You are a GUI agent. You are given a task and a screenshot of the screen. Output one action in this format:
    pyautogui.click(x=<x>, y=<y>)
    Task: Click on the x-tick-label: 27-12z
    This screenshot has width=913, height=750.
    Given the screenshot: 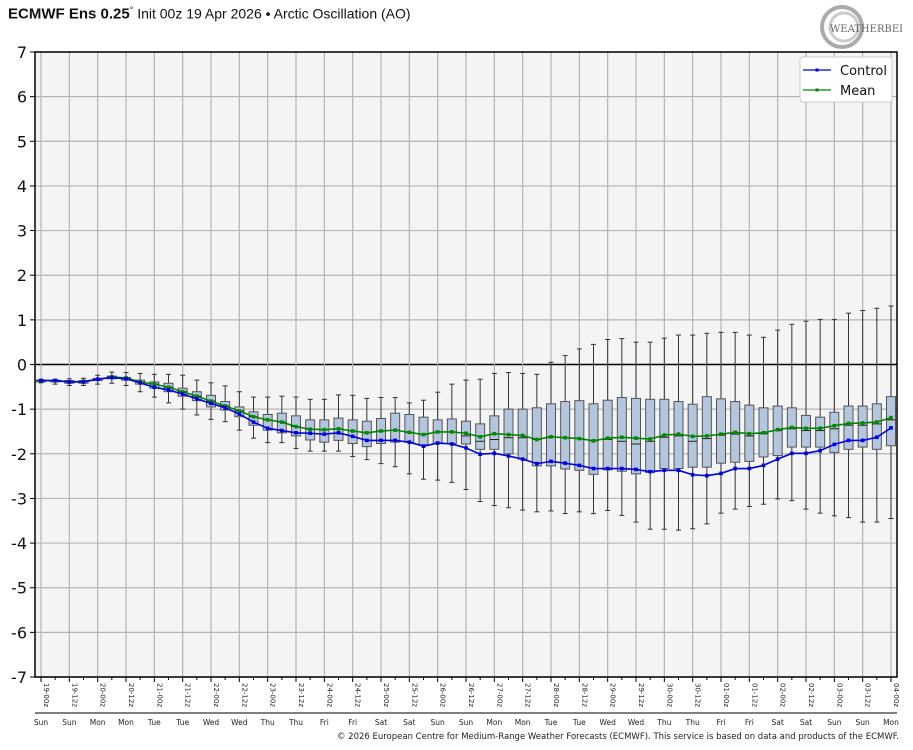 What is the action you would take?
    pyautogui.click(x=528, y=695)
    